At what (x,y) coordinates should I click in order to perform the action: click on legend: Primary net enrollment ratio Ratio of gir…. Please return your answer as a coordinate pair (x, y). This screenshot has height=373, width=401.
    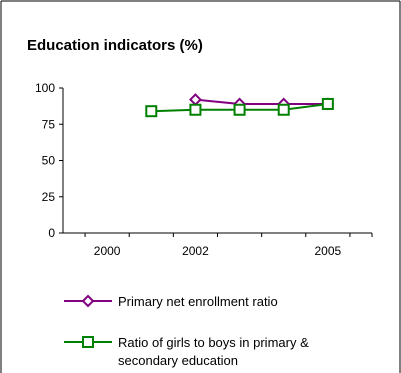
    Looking at the image, I should click on (186, 331).